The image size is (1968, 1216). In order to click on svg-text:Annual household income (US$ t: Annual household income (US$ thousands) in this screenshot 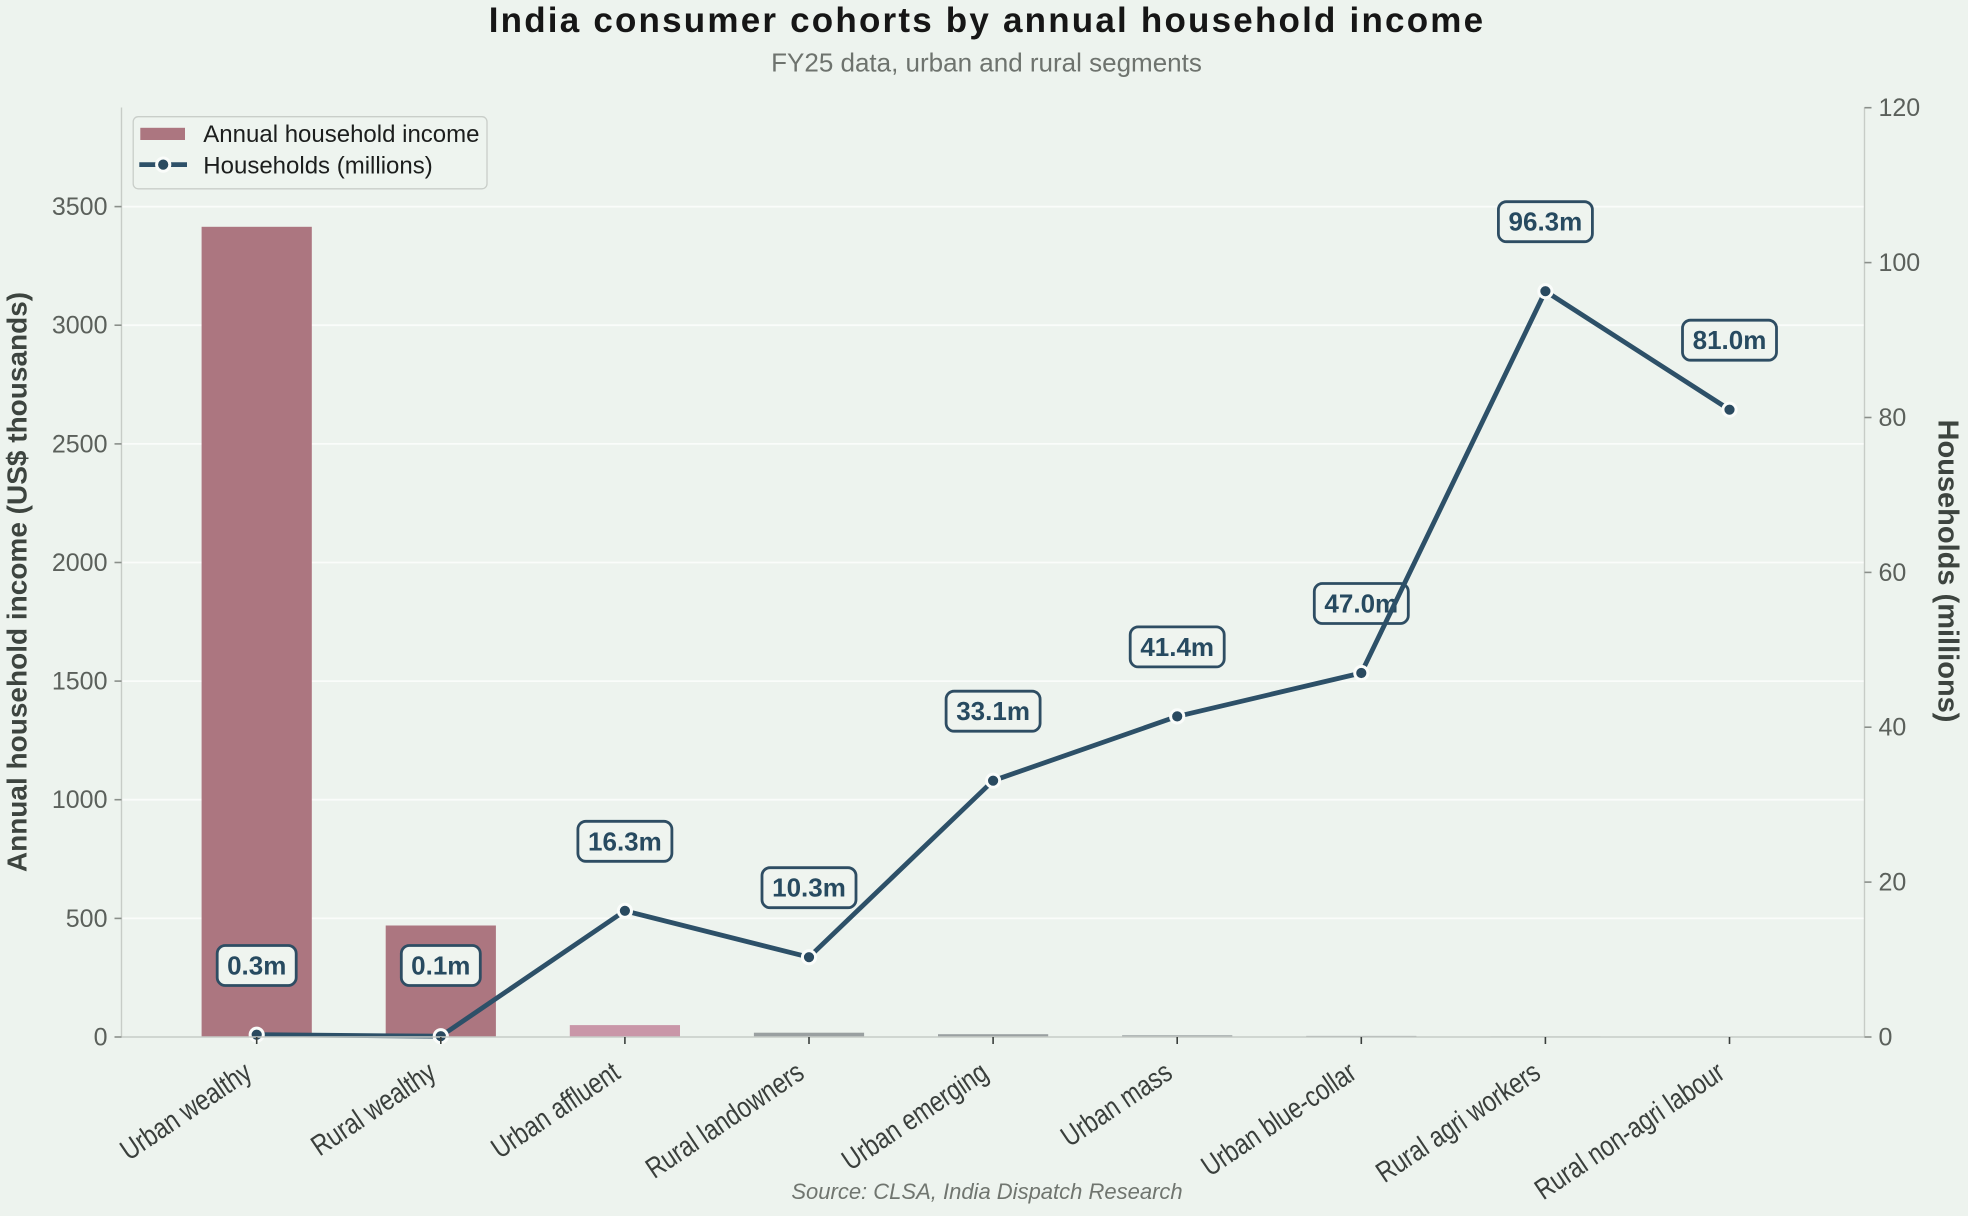, I will do `click(17, 582)`.